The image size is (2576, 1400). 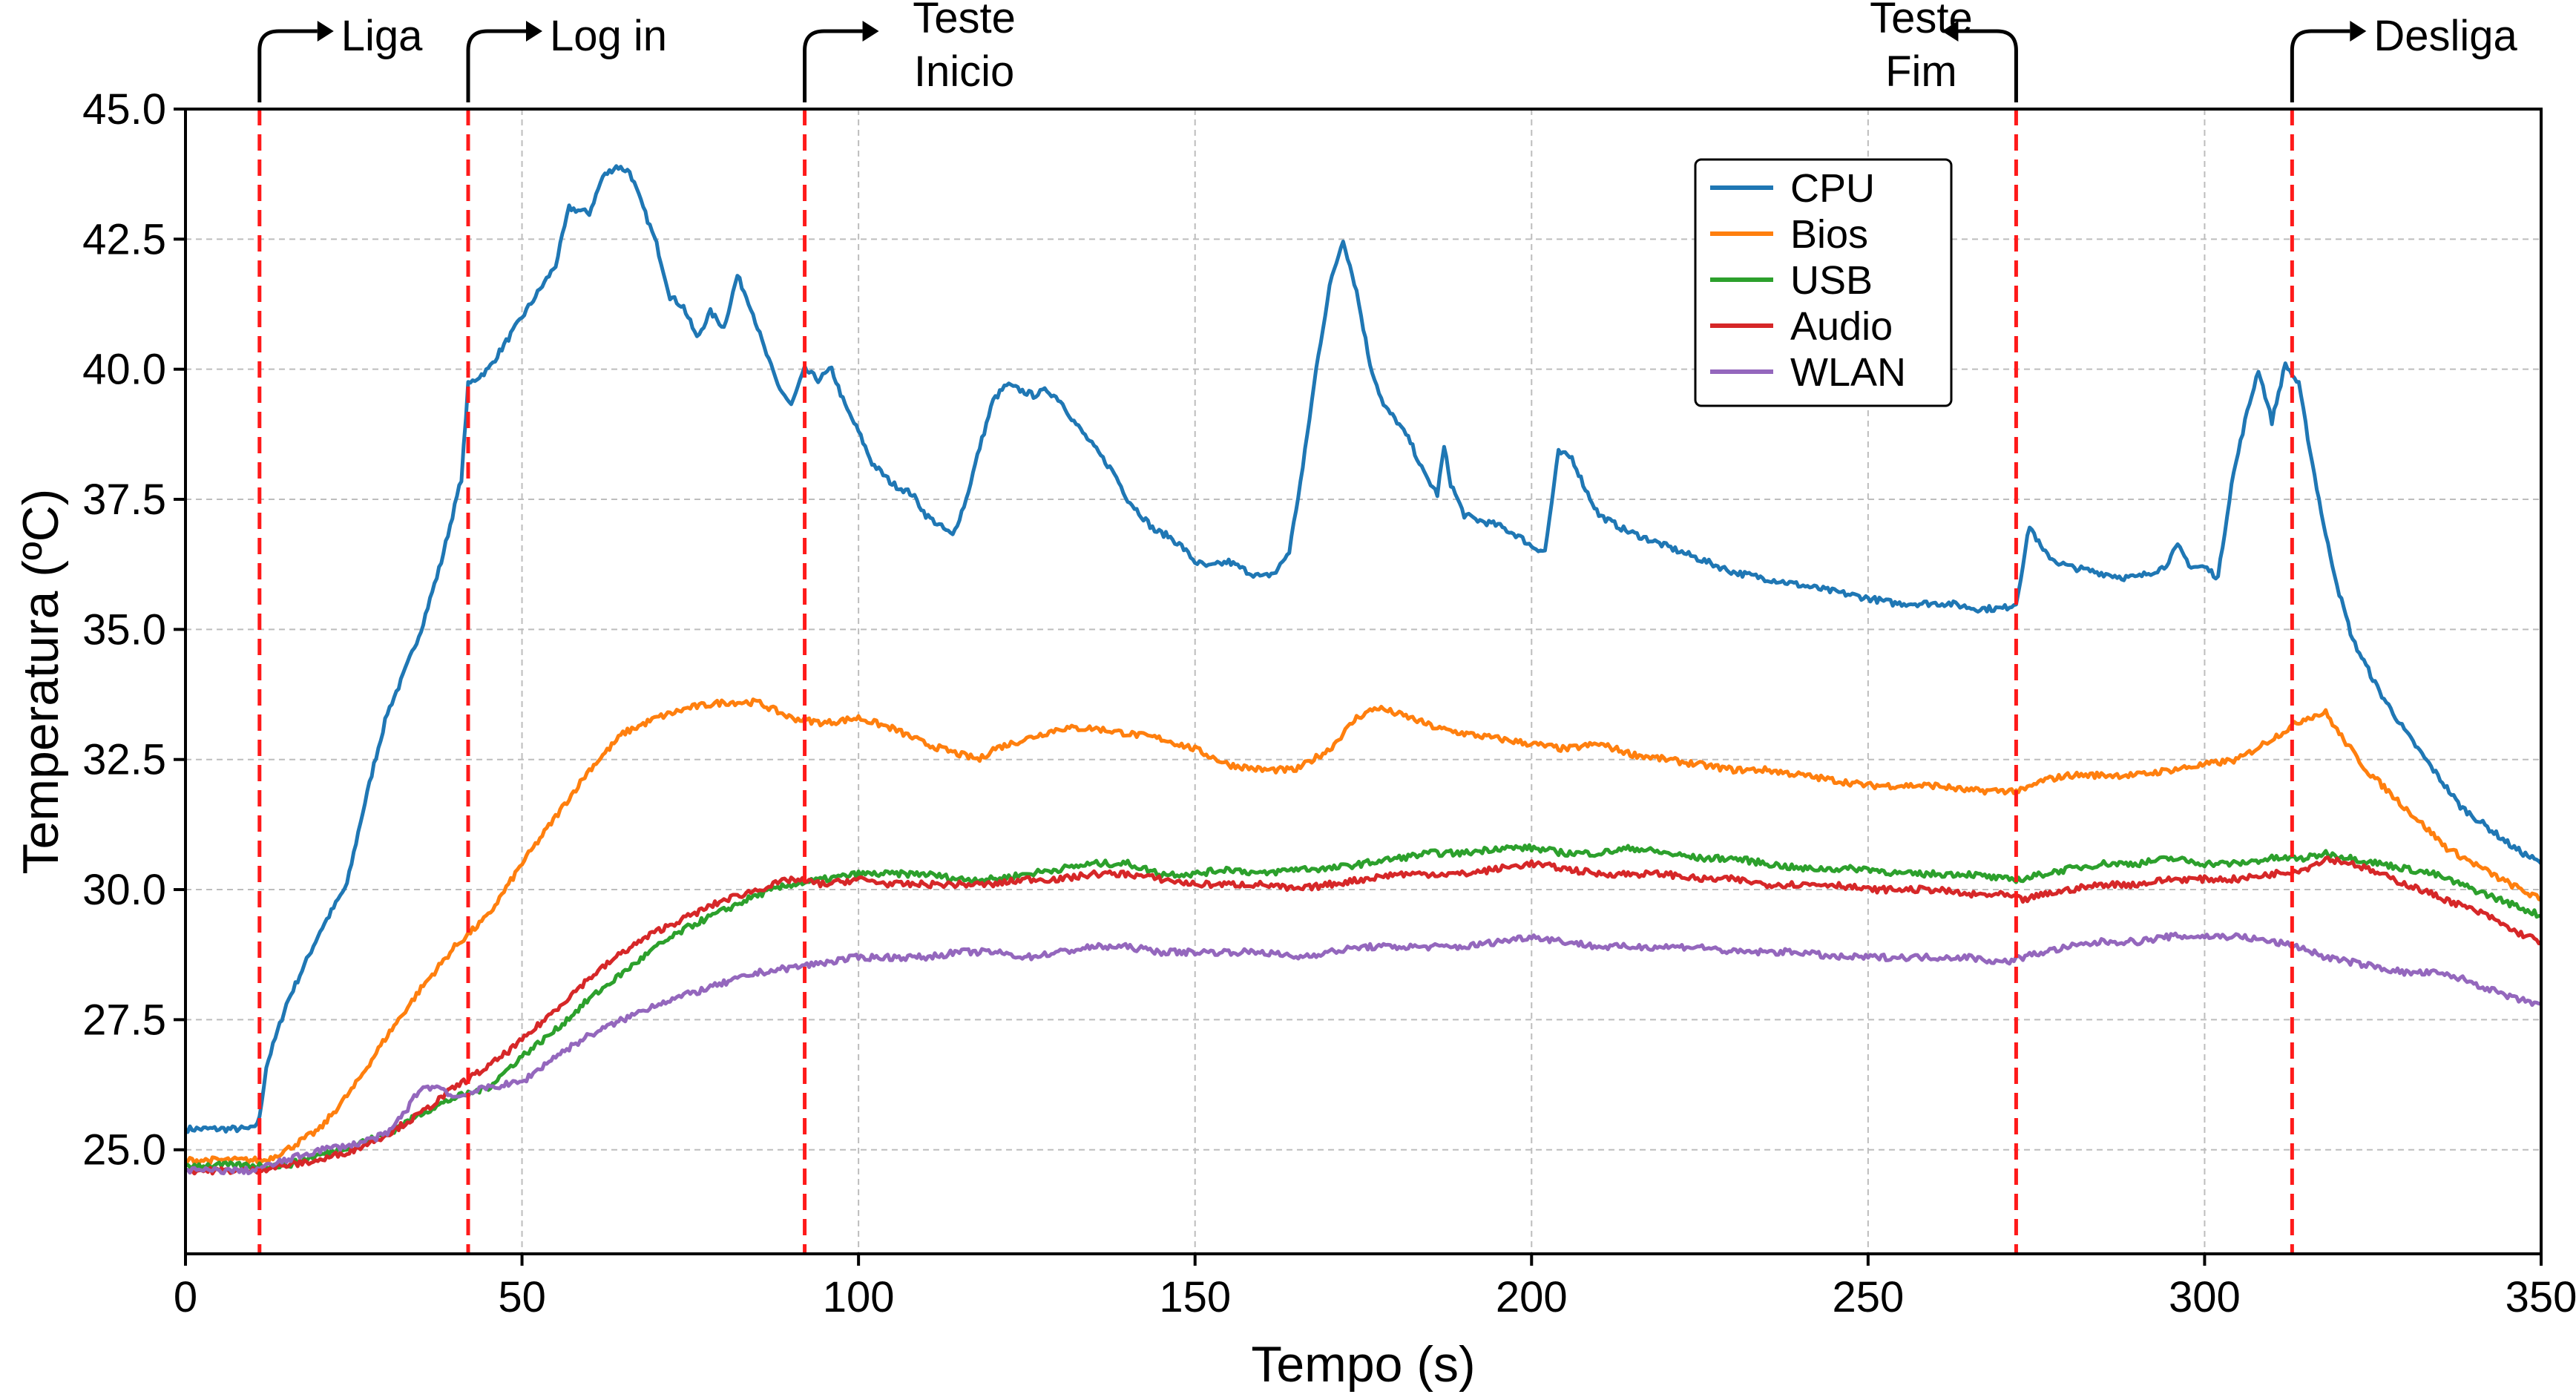 I want to click on x-tick-label: 350, so click(x=2541, y=1297).